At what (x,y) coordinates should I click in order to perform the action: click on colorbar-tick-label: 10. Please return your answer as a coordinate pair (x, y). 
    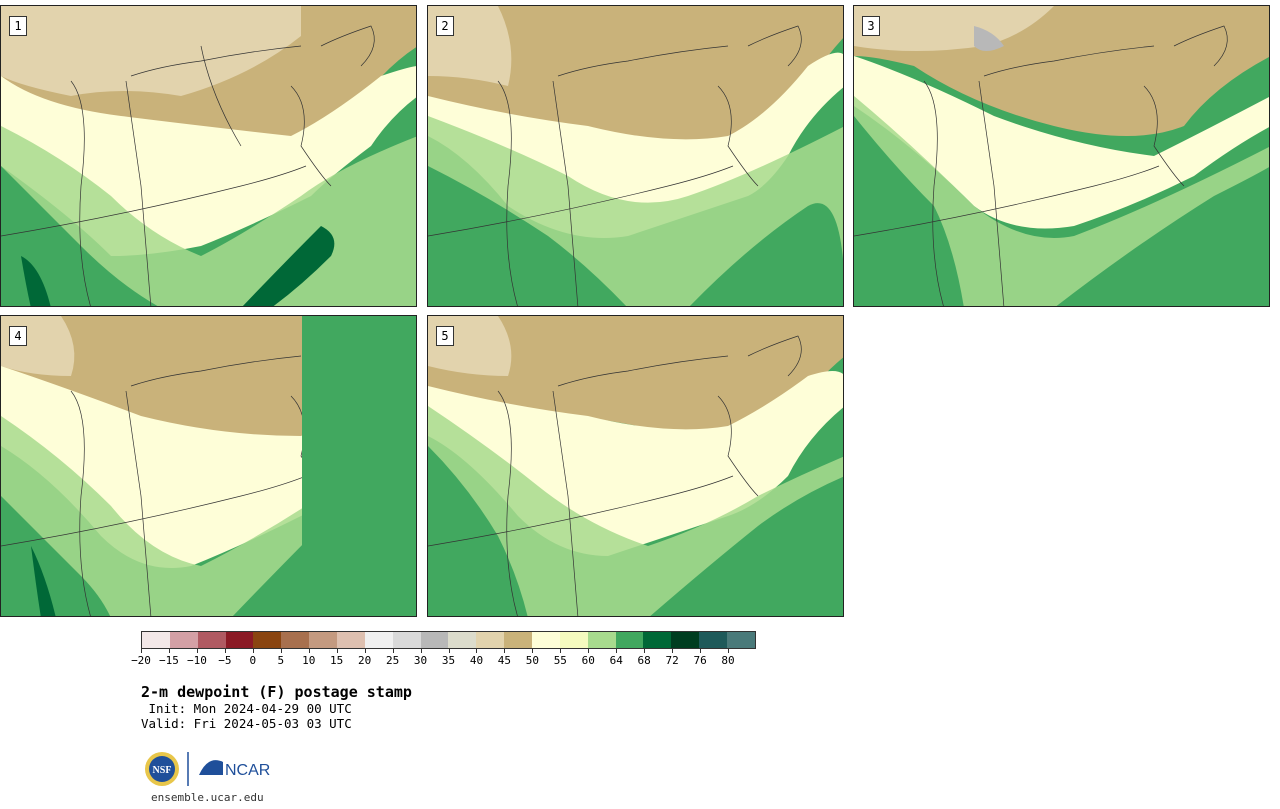
    Looking at the image, I should click on (309, 660).